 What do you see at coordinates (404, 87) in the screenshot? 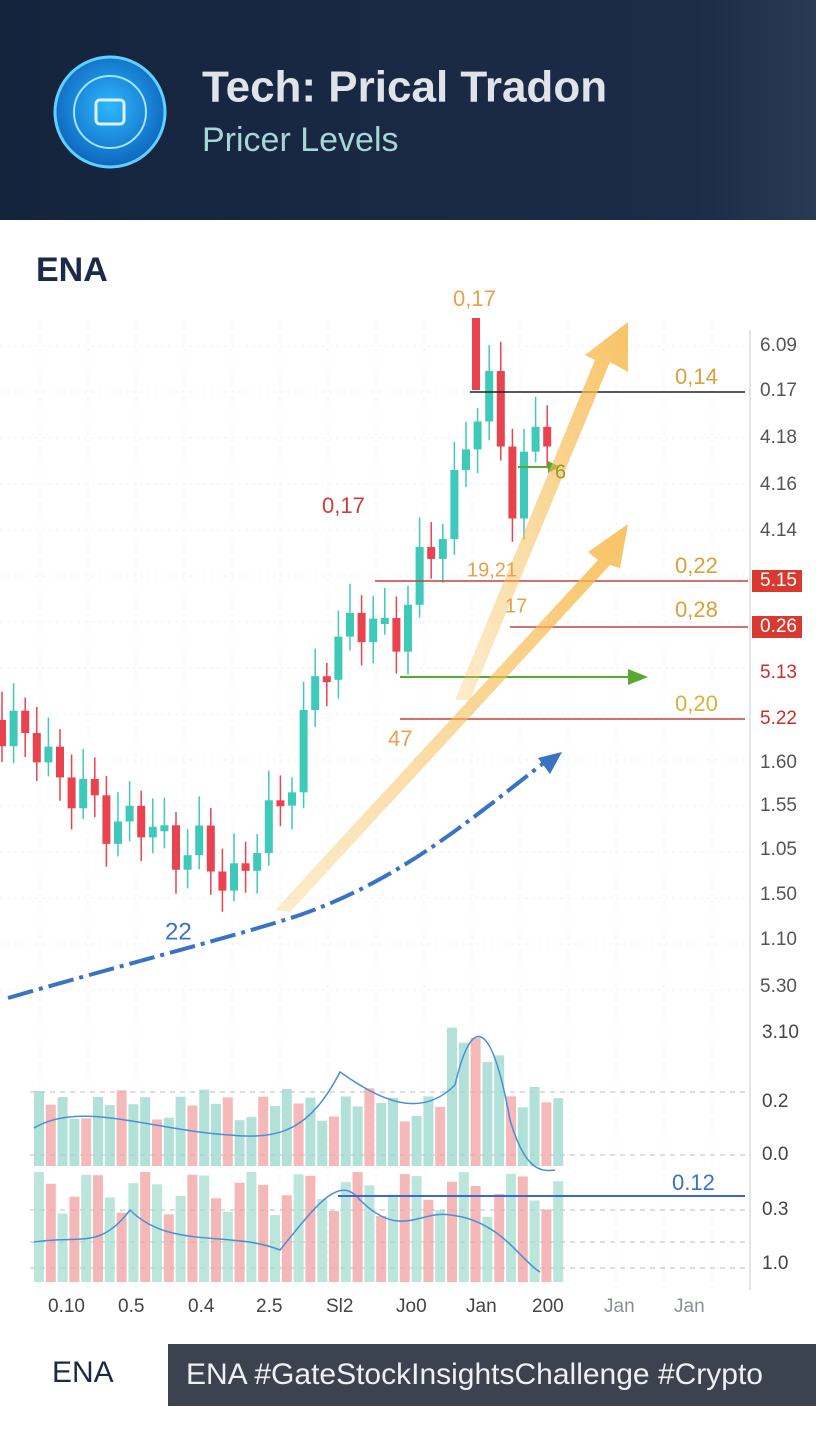
I see `title: Tech: Prical Tradon` at bounding box center [404, 87].